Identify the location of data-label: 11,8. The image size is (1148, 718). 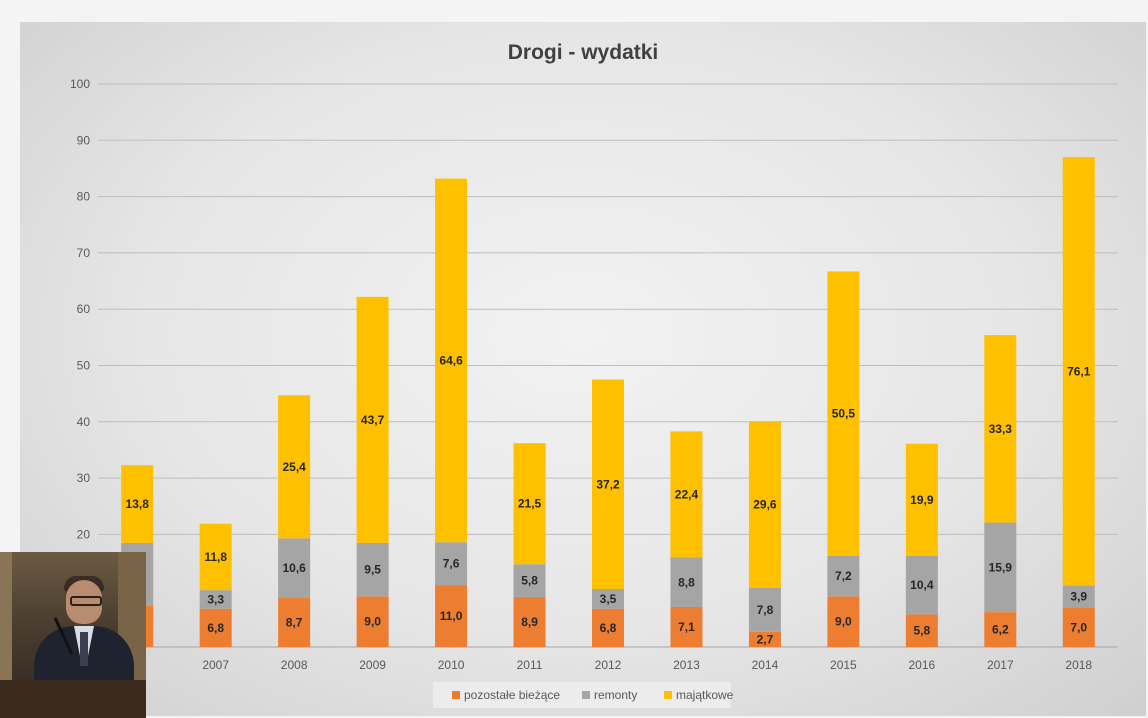
(215, 557).